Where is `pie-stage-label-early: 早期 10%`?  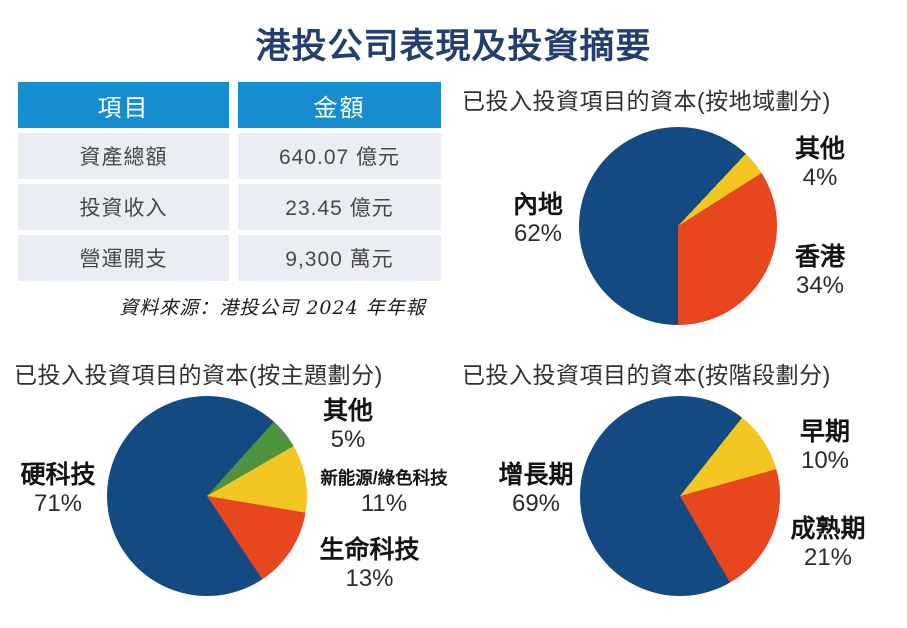 pie-stage-label-early: 早期 10% is located at coordinates (825, 446).